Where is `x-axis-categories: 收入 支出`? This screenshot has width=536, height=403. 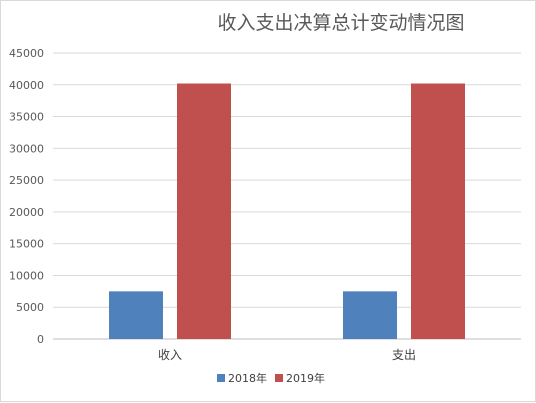
x-axis-categories: 收入 支出 is located at coordinates (287, 355).